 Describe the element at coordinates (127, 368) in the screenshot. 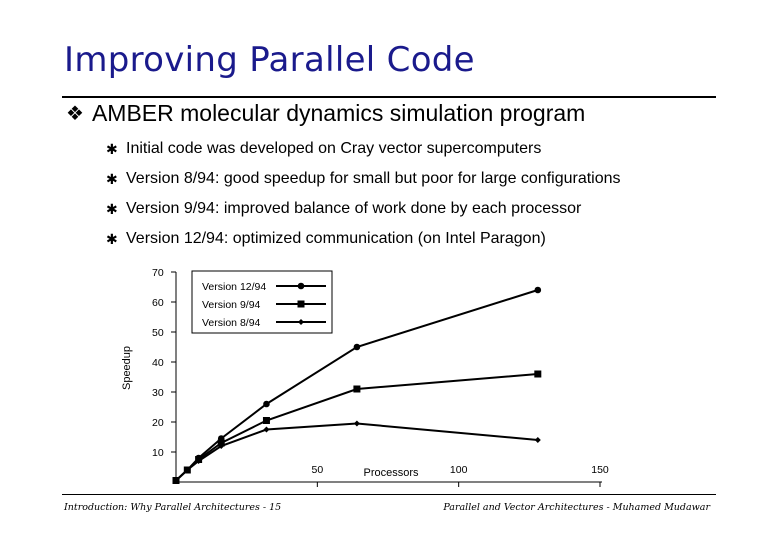

I see `y-axis-label: Speedup` at that location.